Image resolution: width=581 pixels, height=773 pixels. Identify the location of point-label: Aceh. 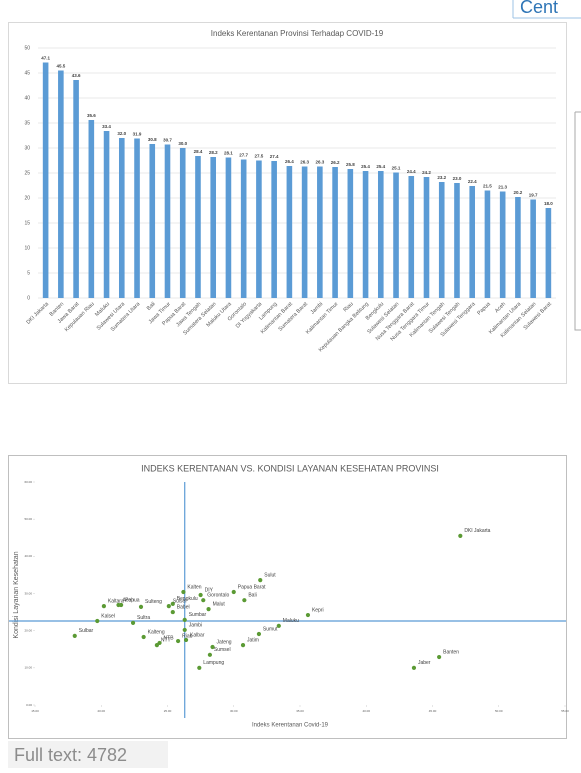
(128, 600).